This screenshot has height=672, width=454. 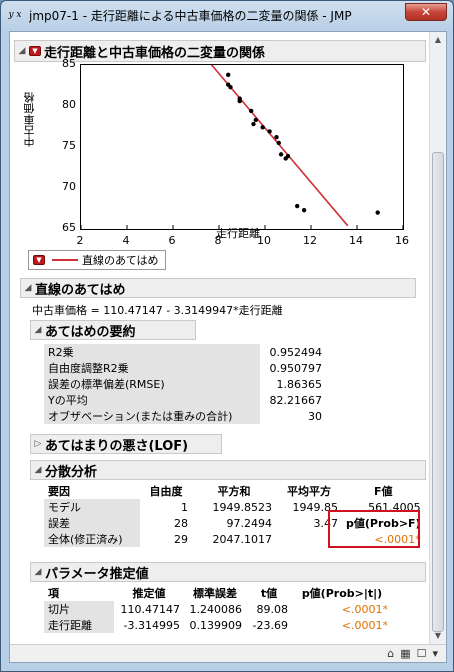 I want to click on linear-fit-header: ◢ 直線のあてはめ, so click(x=218, y=288).